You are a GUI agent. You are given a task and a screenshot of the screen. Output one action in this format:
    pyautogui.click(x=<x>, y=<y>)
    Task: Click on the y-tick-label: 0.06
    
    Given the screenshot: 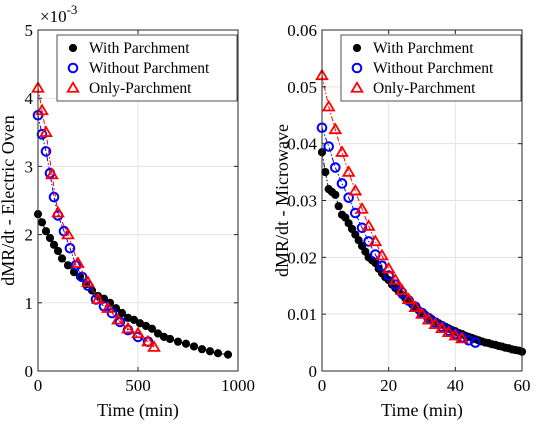 What is the action you would take?
    pyautogui.click(x=302, y=30)
    